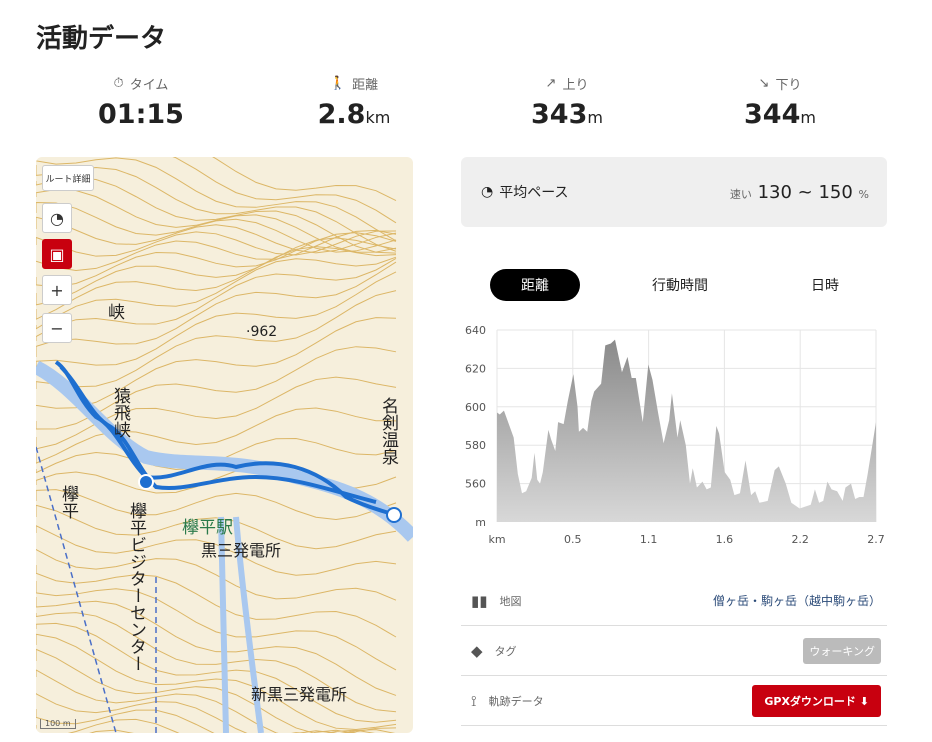  I want to click on map-label-newplant: 新黒三発電所, so click(299, 694).